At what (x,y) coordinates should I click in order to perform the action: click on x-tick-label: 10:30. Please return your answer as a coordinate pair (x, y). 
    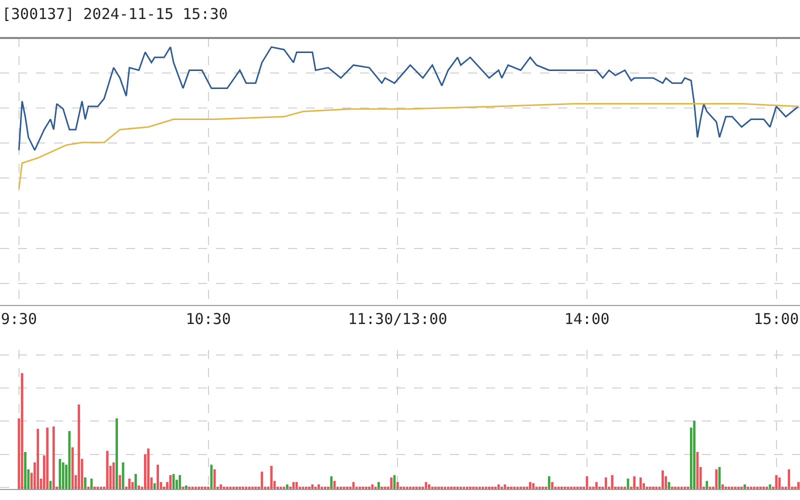
    Looking at the image, I should click on (208, 319).